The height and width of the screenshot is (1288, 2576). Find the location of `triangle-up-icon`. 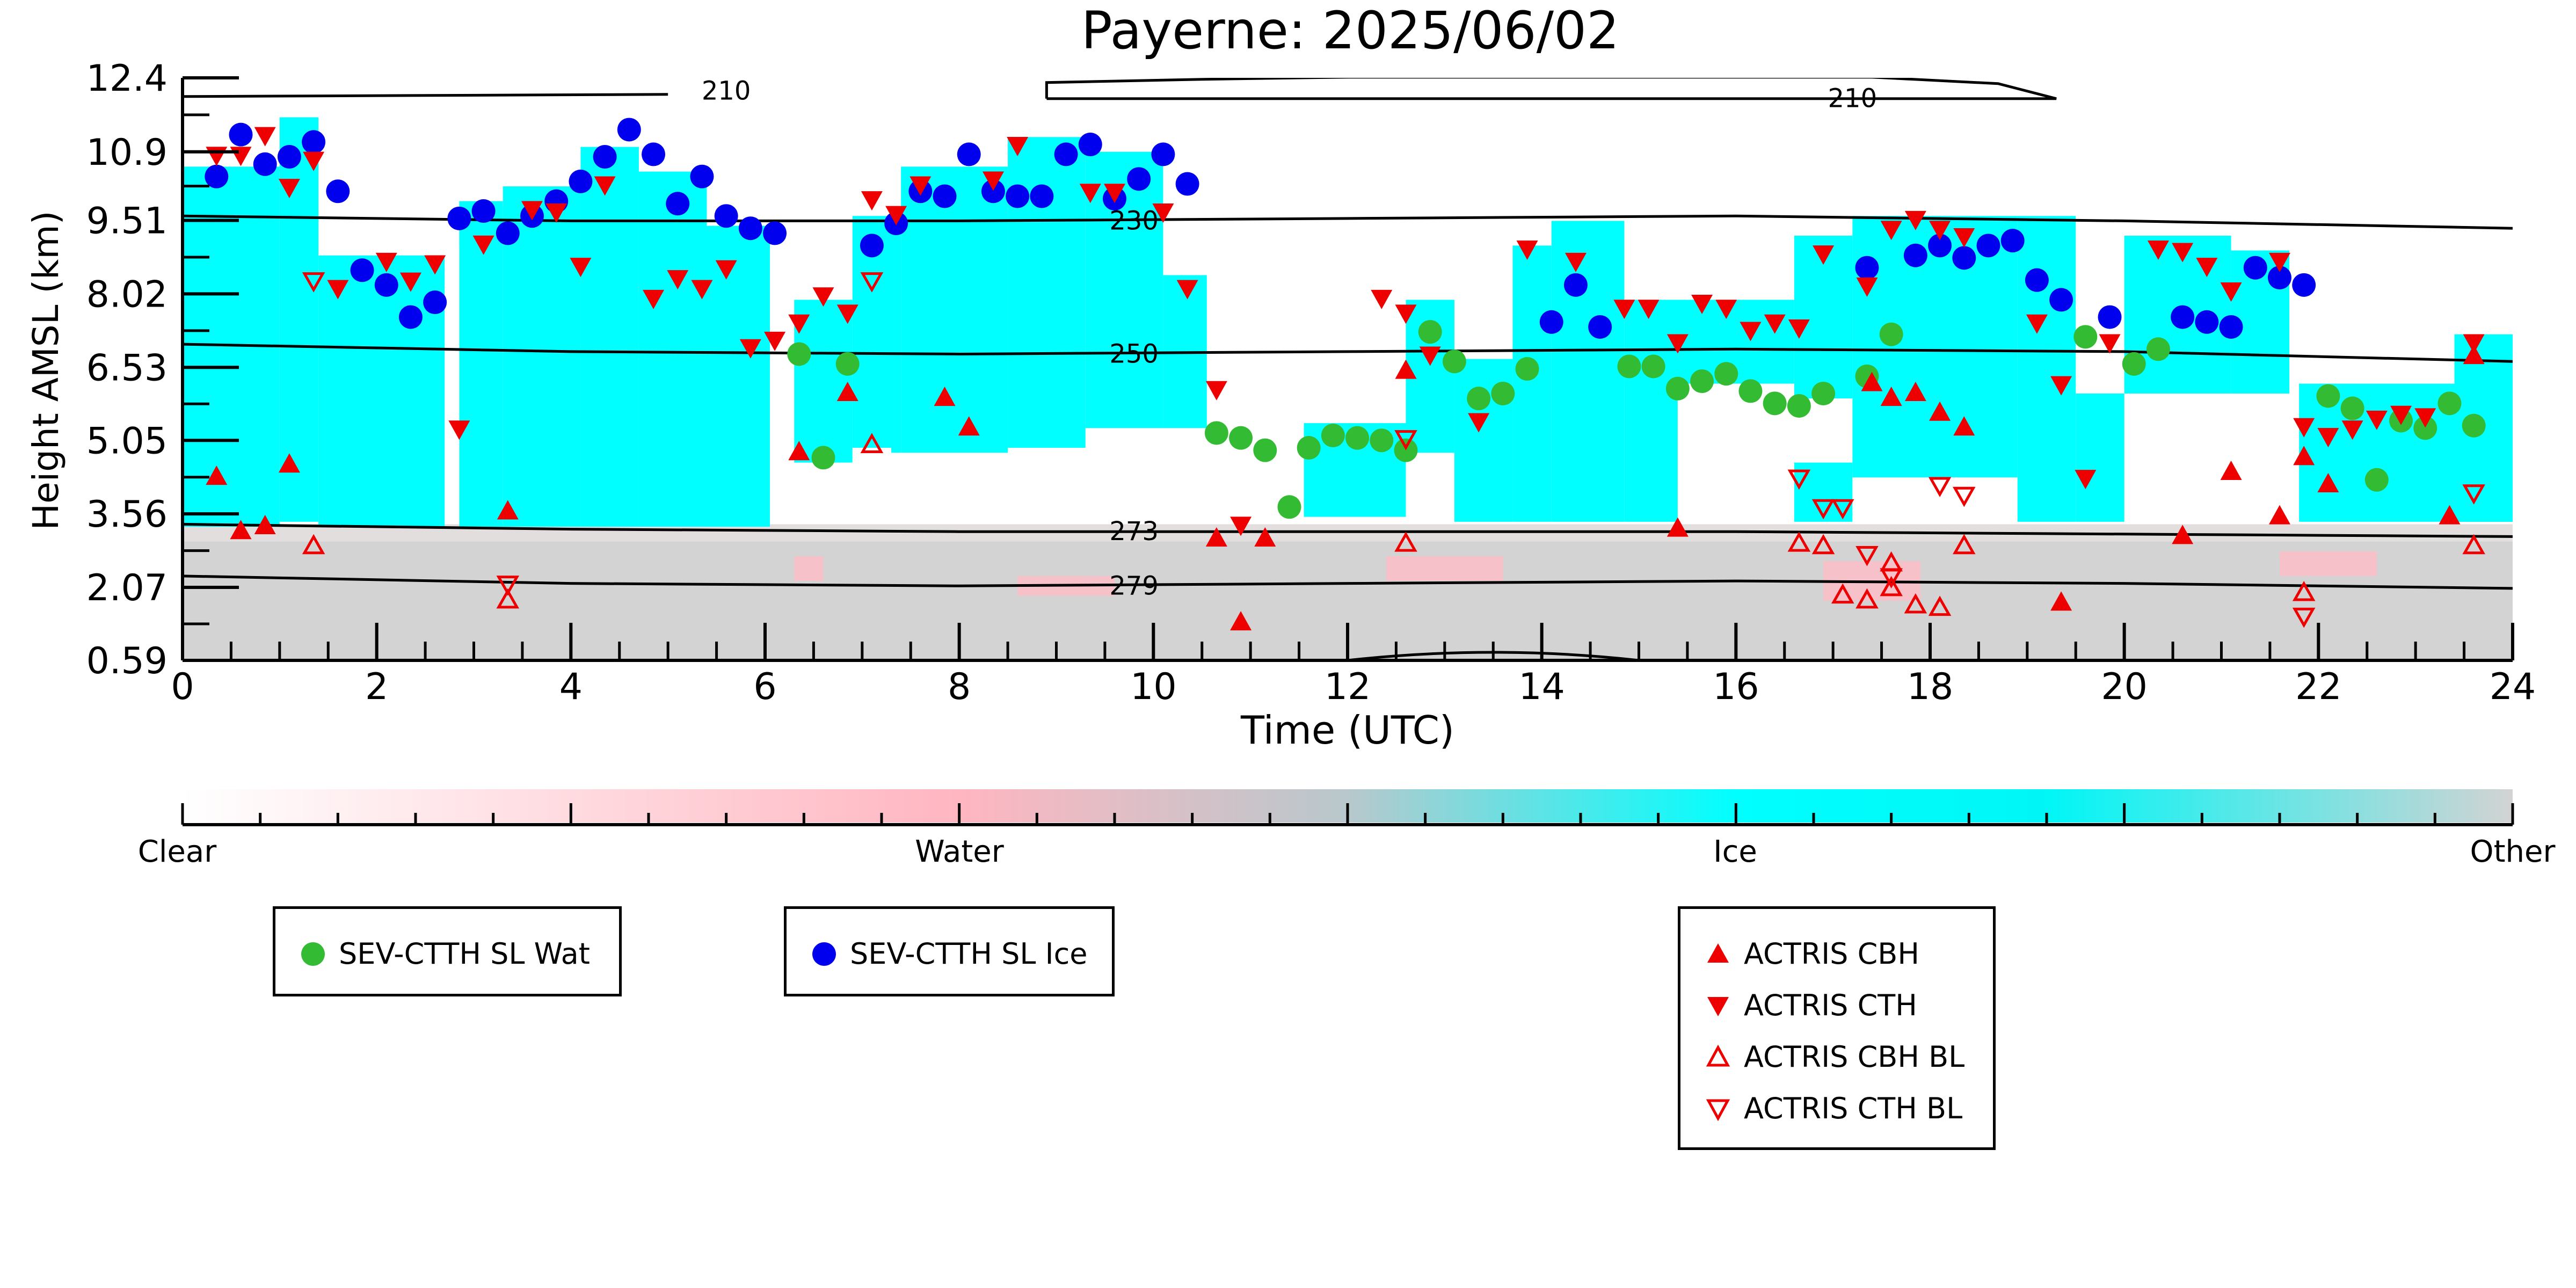

triangle-up-icon is located at coordinates (1718, 954).